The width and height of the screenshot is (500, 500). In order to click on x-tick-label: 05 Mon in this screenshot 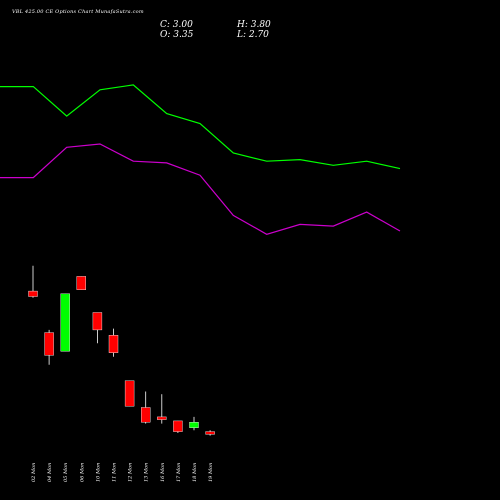, I will do `click(66, 472)`.